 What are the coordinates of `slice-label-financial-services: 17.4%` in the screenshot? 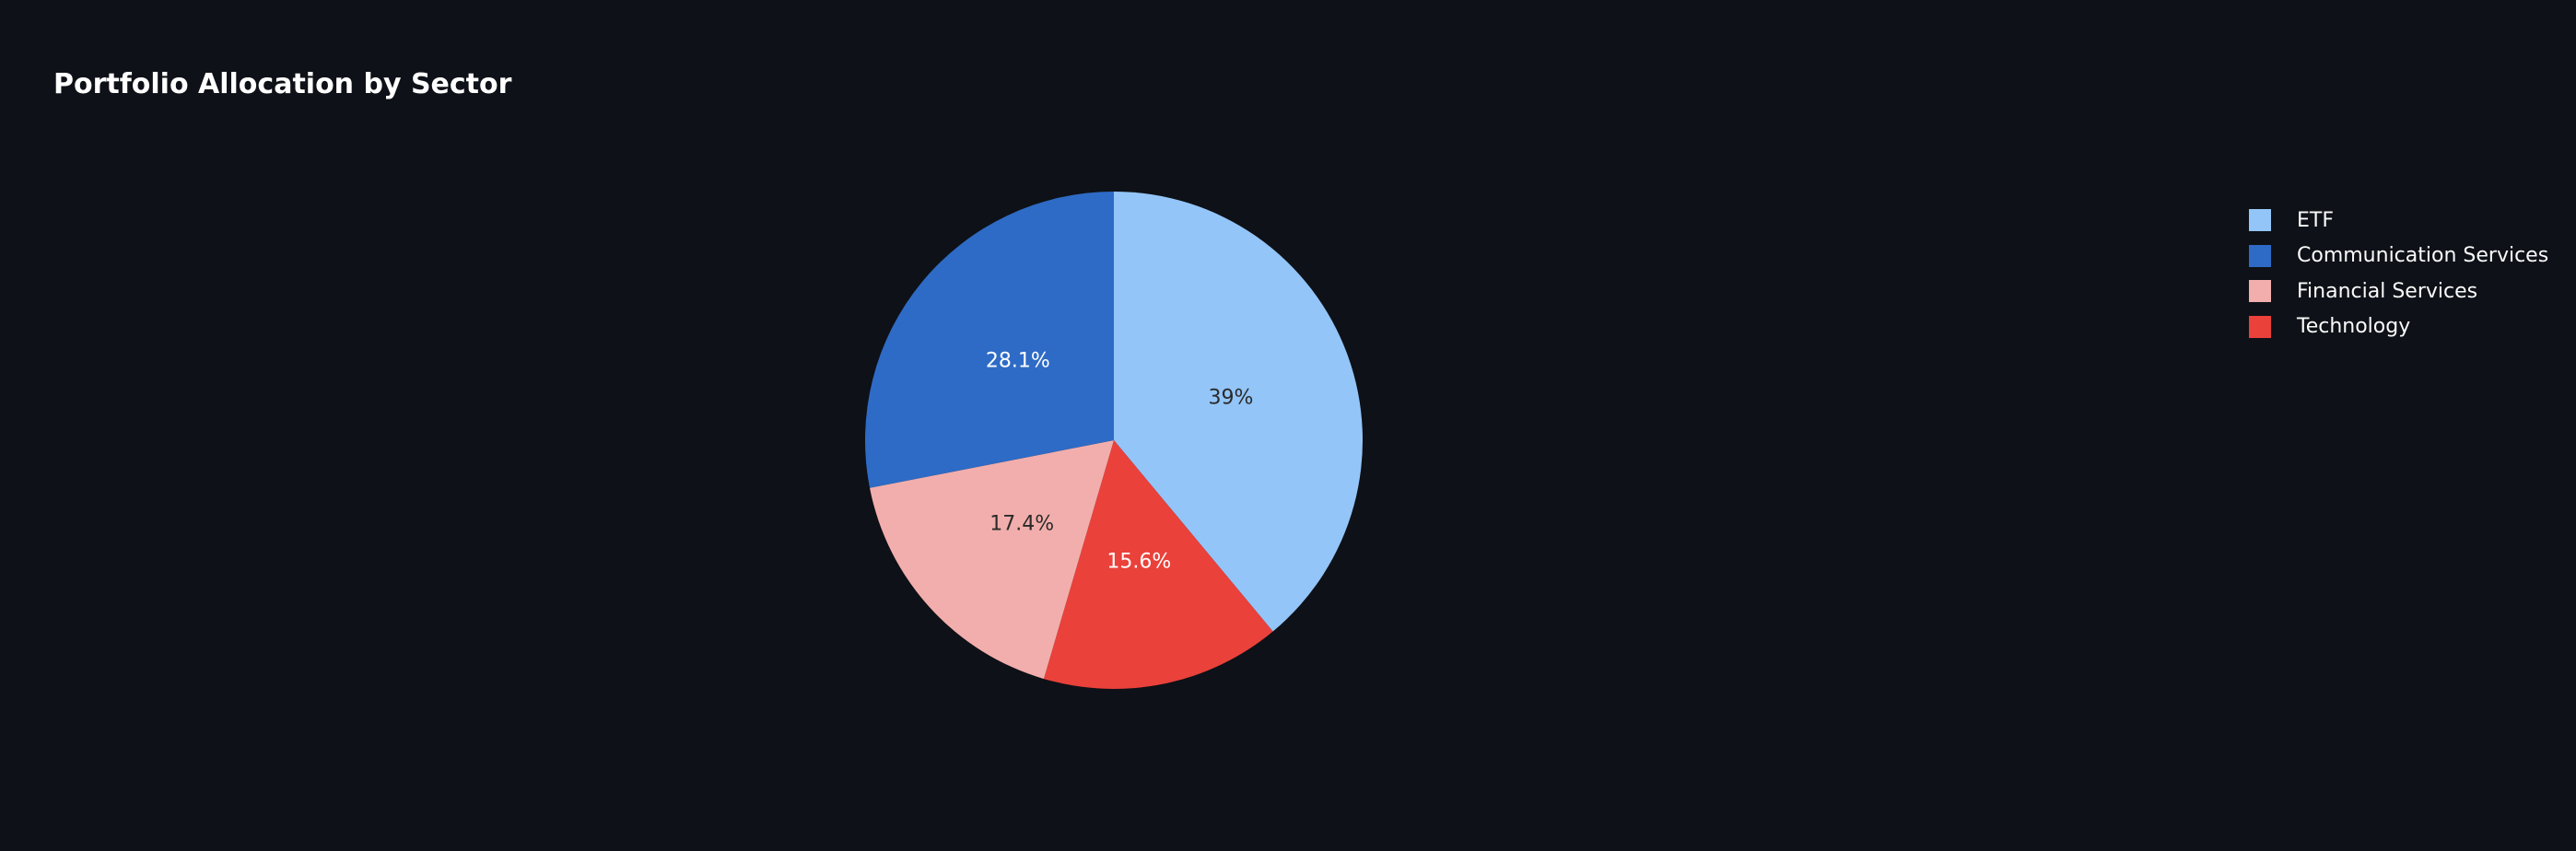 It's located at (1022, 523).